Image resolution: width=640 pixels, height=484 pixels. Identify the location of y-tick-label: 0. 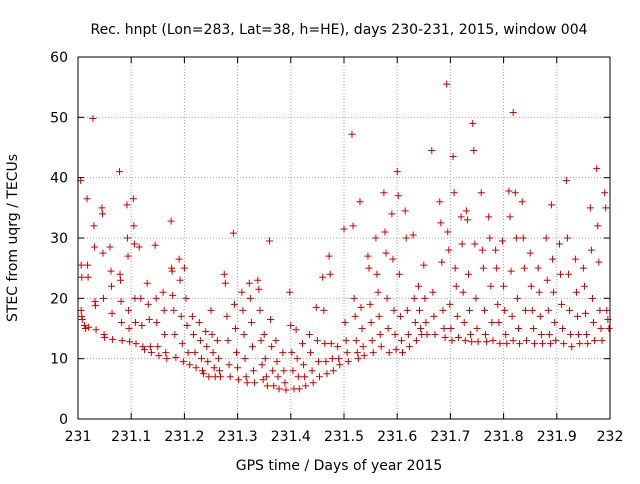
(63, 420).